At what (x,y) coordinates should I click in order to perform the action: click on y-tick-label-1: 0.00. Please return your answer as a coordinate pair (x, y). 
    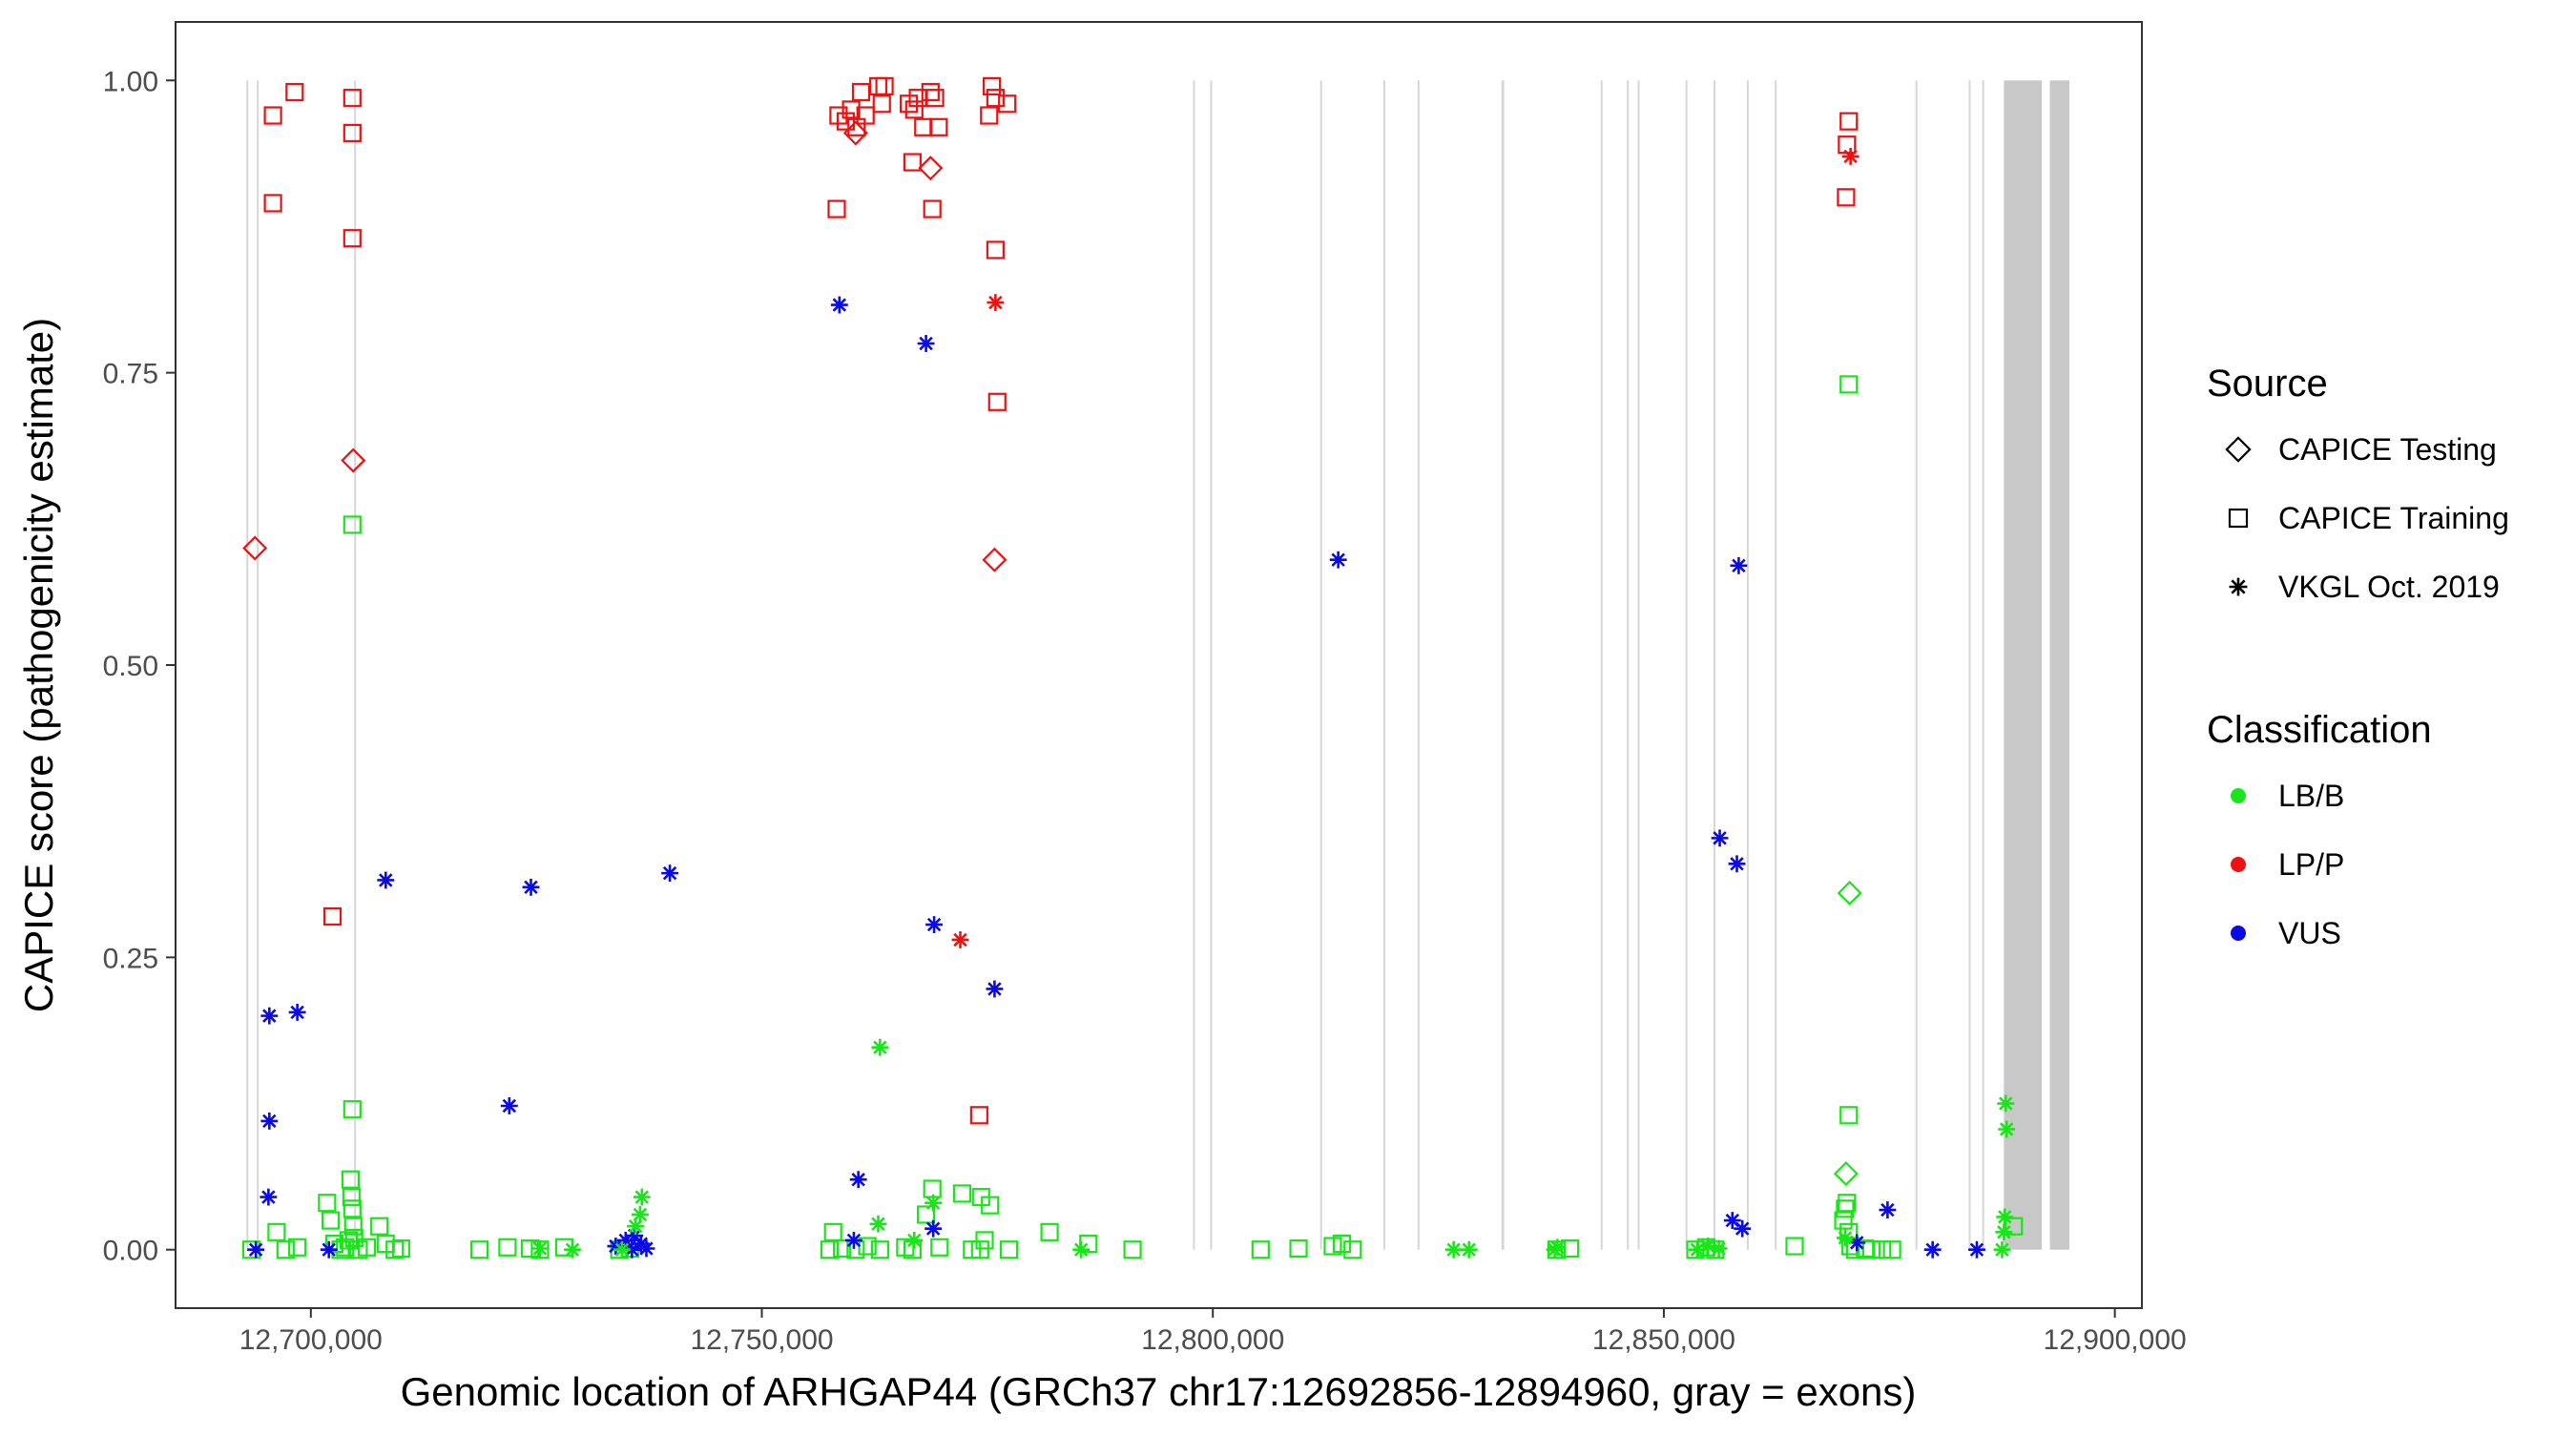
    Looking at the image, I should click on (130, 1251).